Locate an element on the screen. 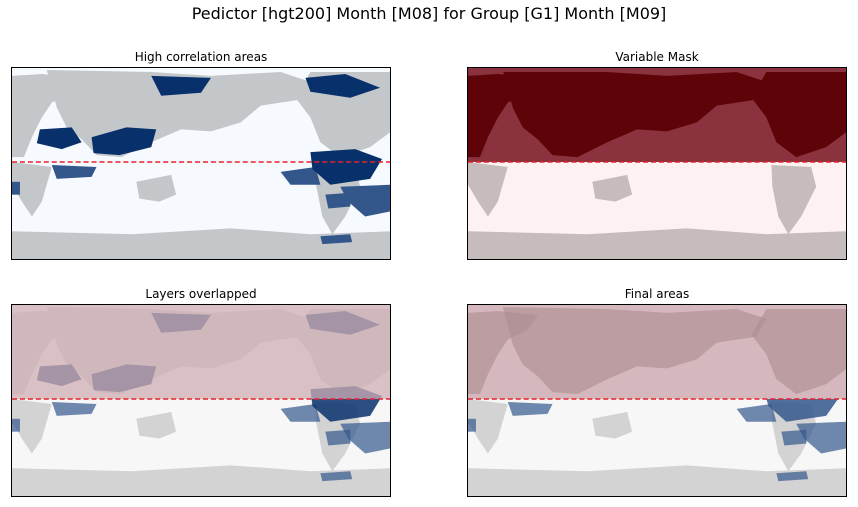 The height and width of the screenshot is (507, 858). mask-top-edge is located at coordinates (657, 70).